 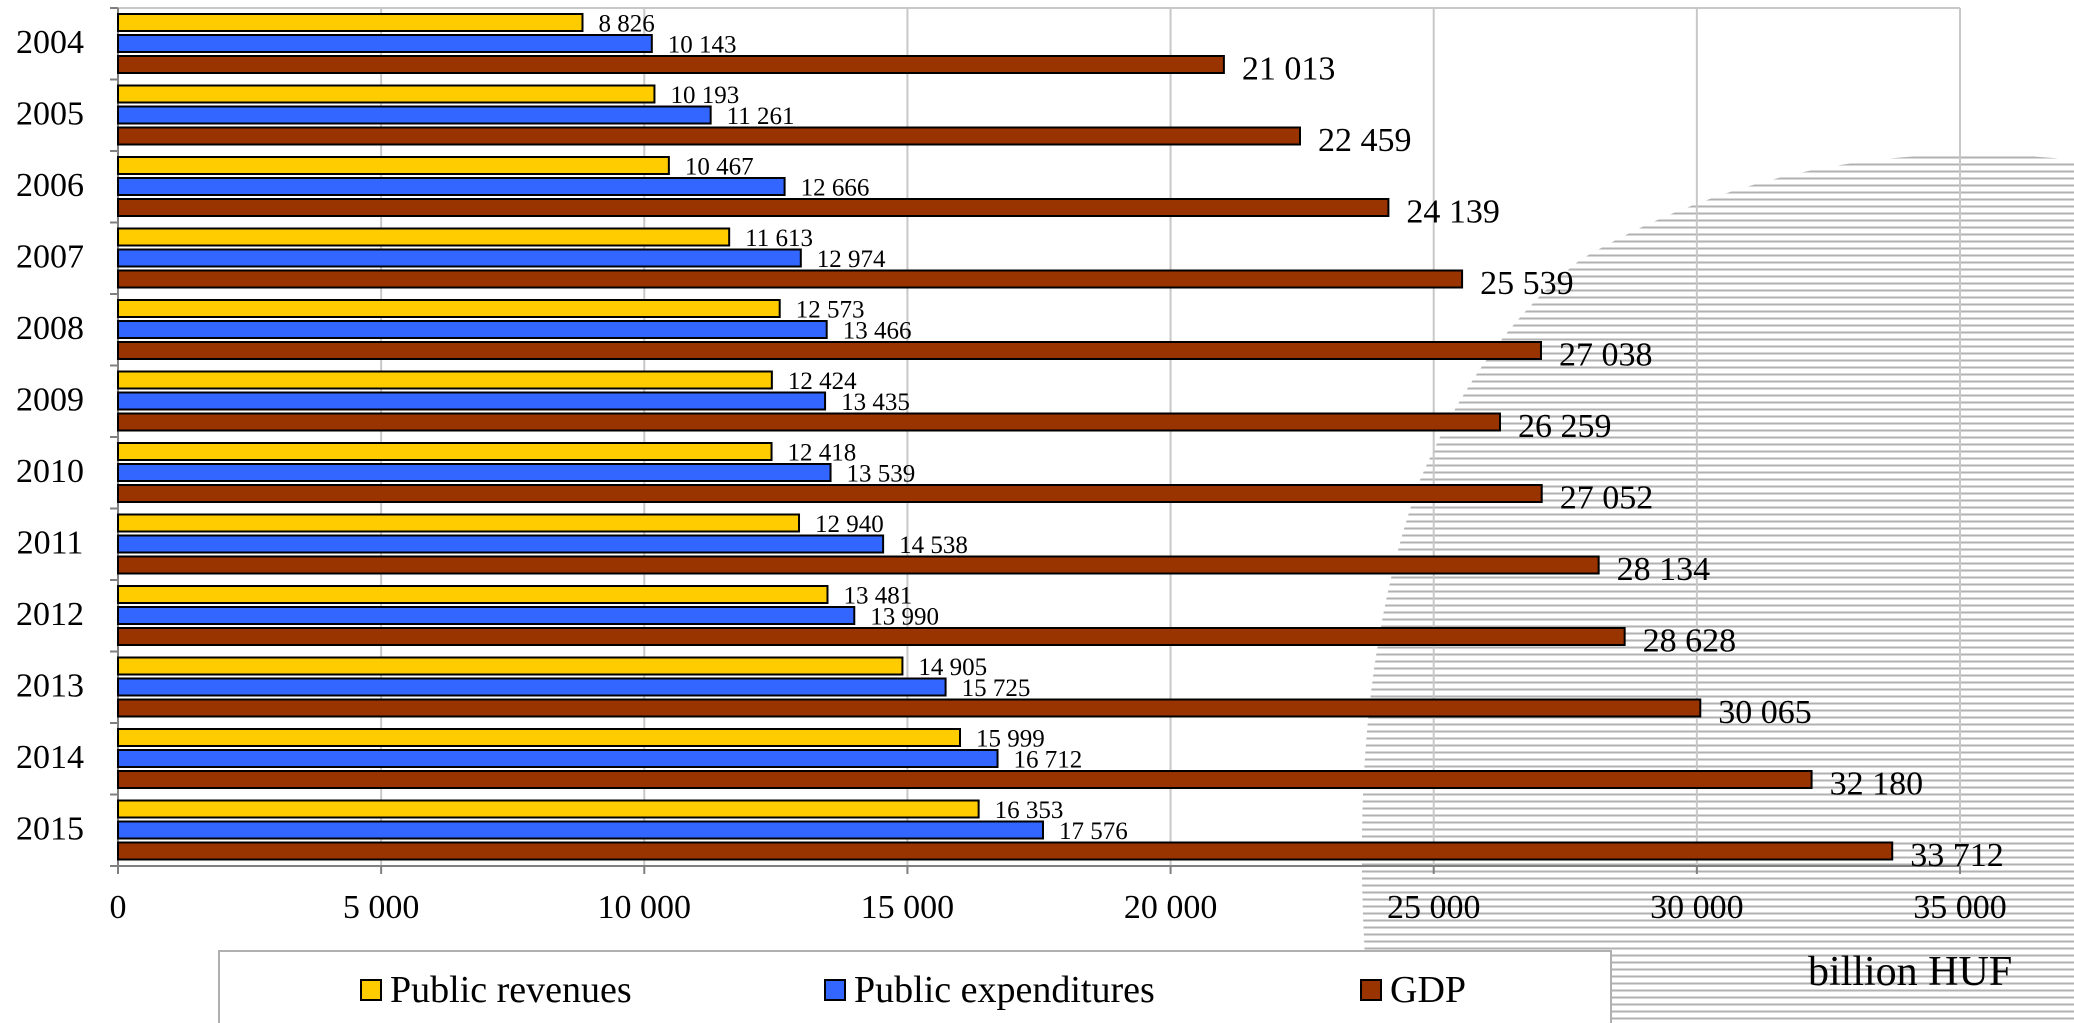 What do you see at coordinates (933, 545) in the screenshot?
I see `data-label: 14 538` at bounding box center [933, 545].